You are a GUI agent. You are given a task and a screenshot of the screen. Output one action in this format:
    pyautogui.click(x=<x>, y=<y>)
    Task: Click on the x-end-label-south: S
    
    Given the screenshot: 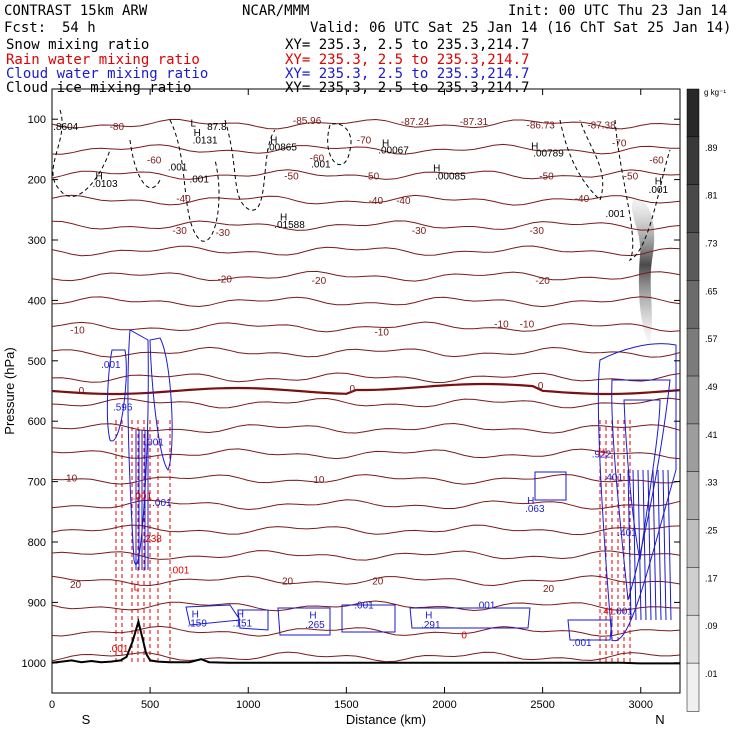 What is the action you would take?
    pyautogui.click(x=86, y=719)
    